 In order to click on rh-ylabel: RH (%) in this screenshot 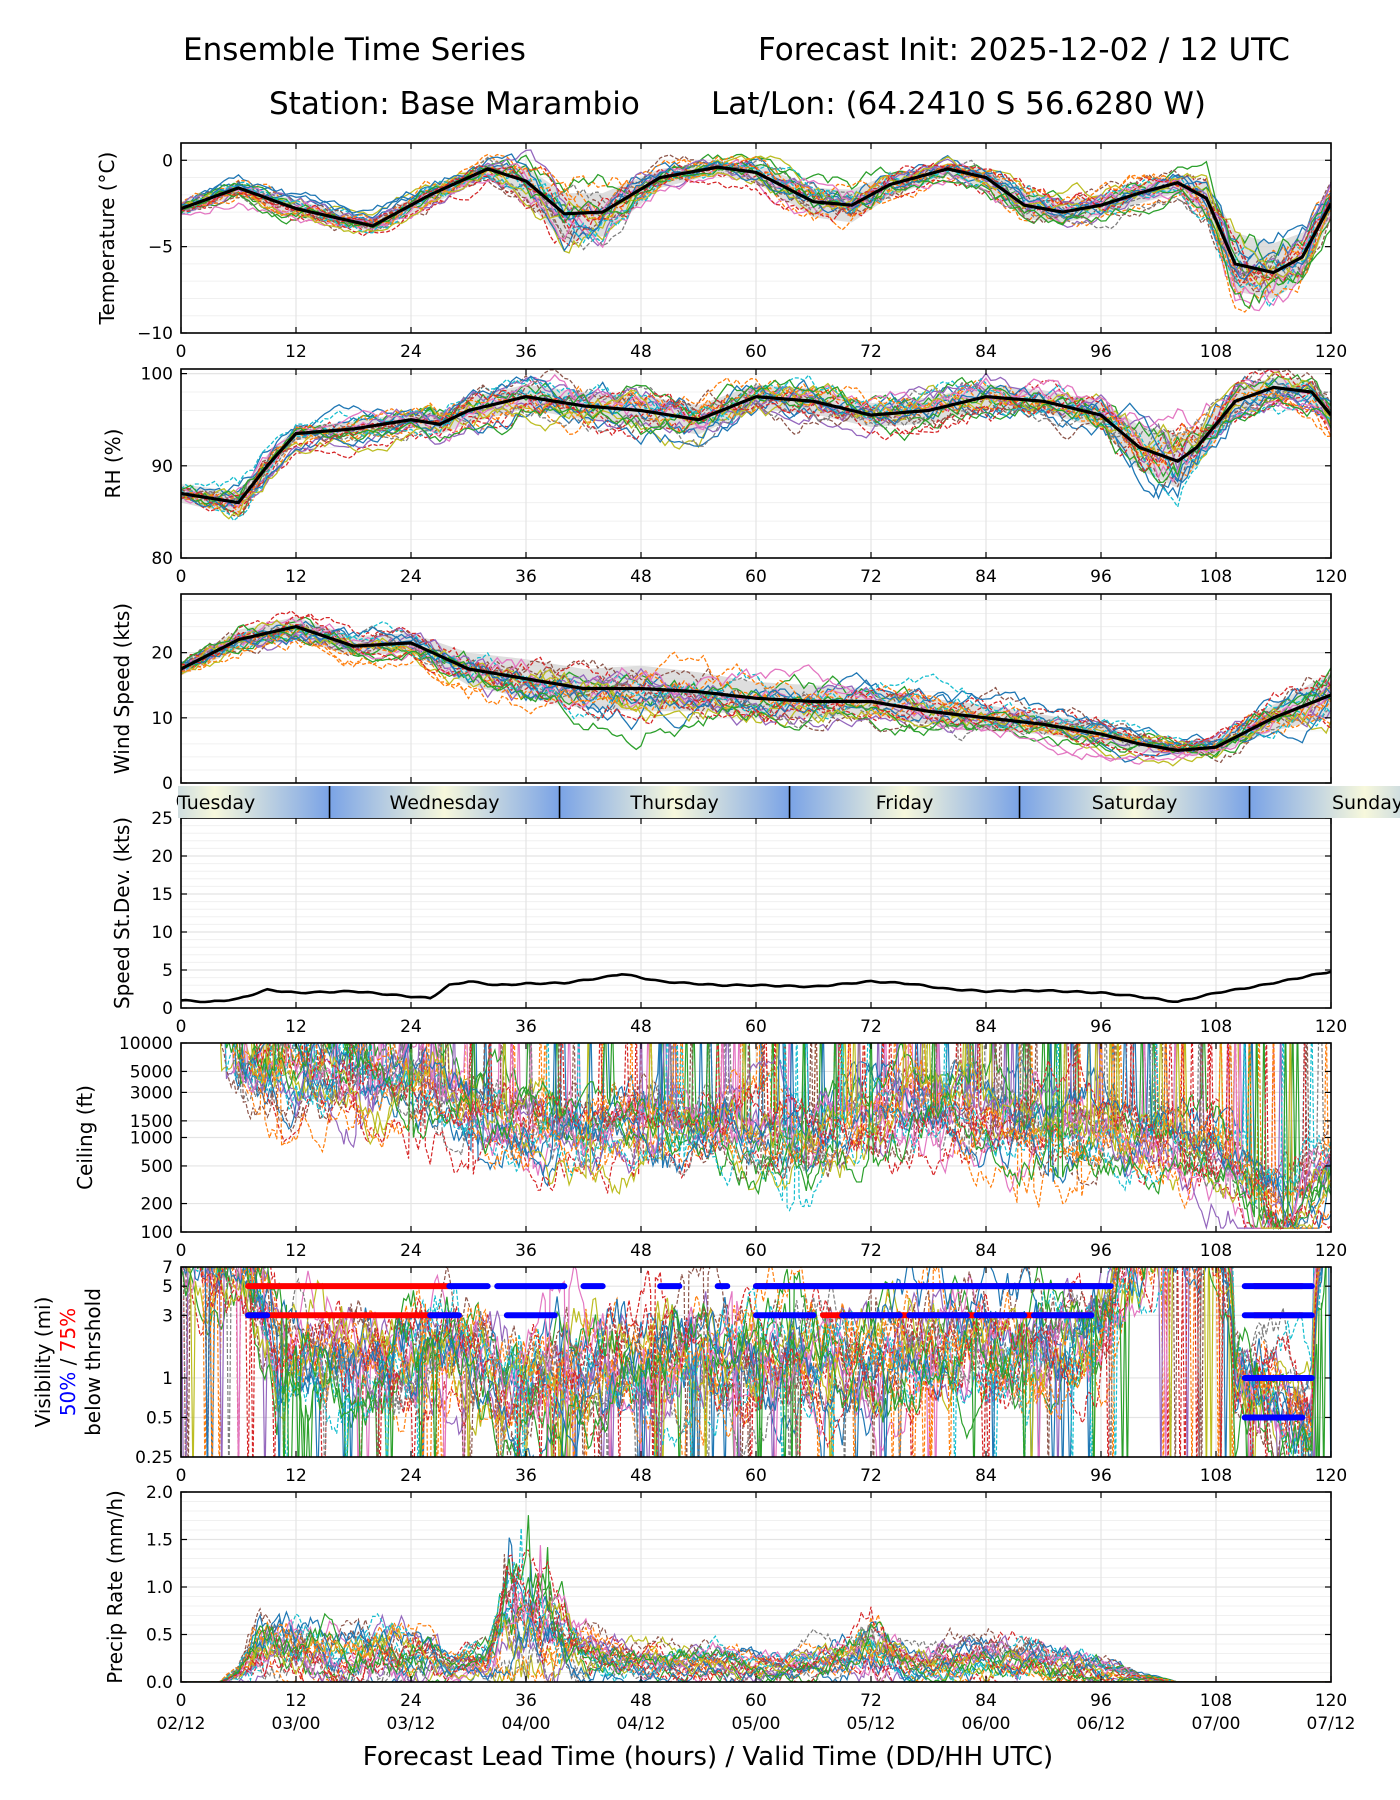, I will do `click(113, 464)`.